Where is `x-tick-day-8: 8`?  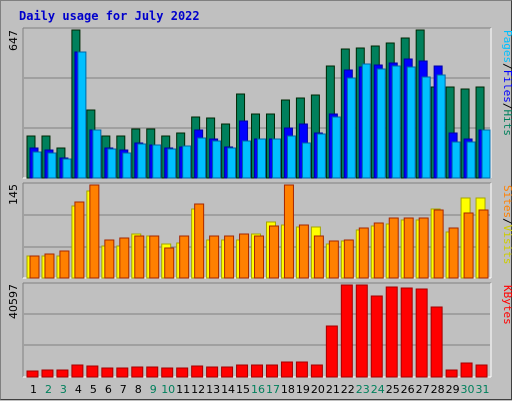
x-tick-day-8: 8 is located at coordinates (138, 389).